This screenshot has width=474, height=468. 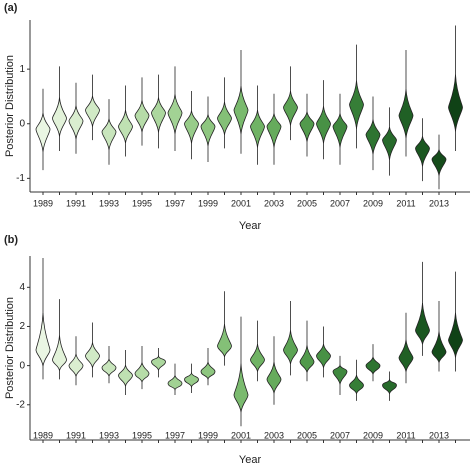 I want to click on panel-label: (a), so click(x=11, y=8).